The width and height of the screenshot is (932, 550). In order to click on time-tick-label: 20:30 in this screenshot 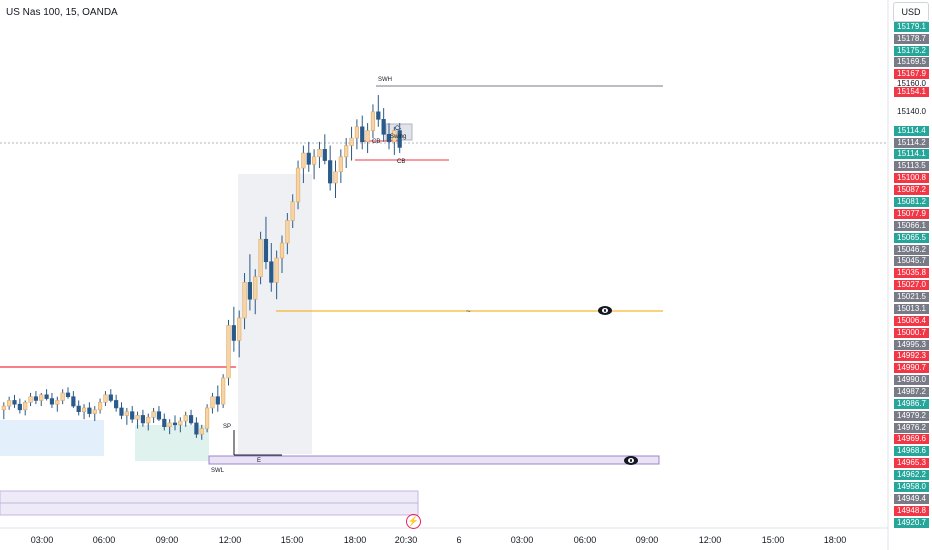, I will do `click(406, 540)`.